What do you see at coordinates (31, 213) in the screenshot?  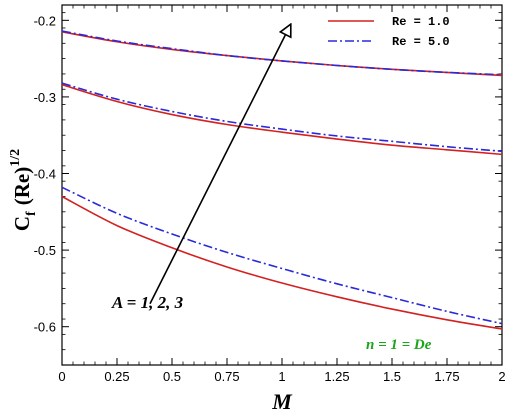 I see `y-axis-label-sub: f` at bounding box center [31, 213].